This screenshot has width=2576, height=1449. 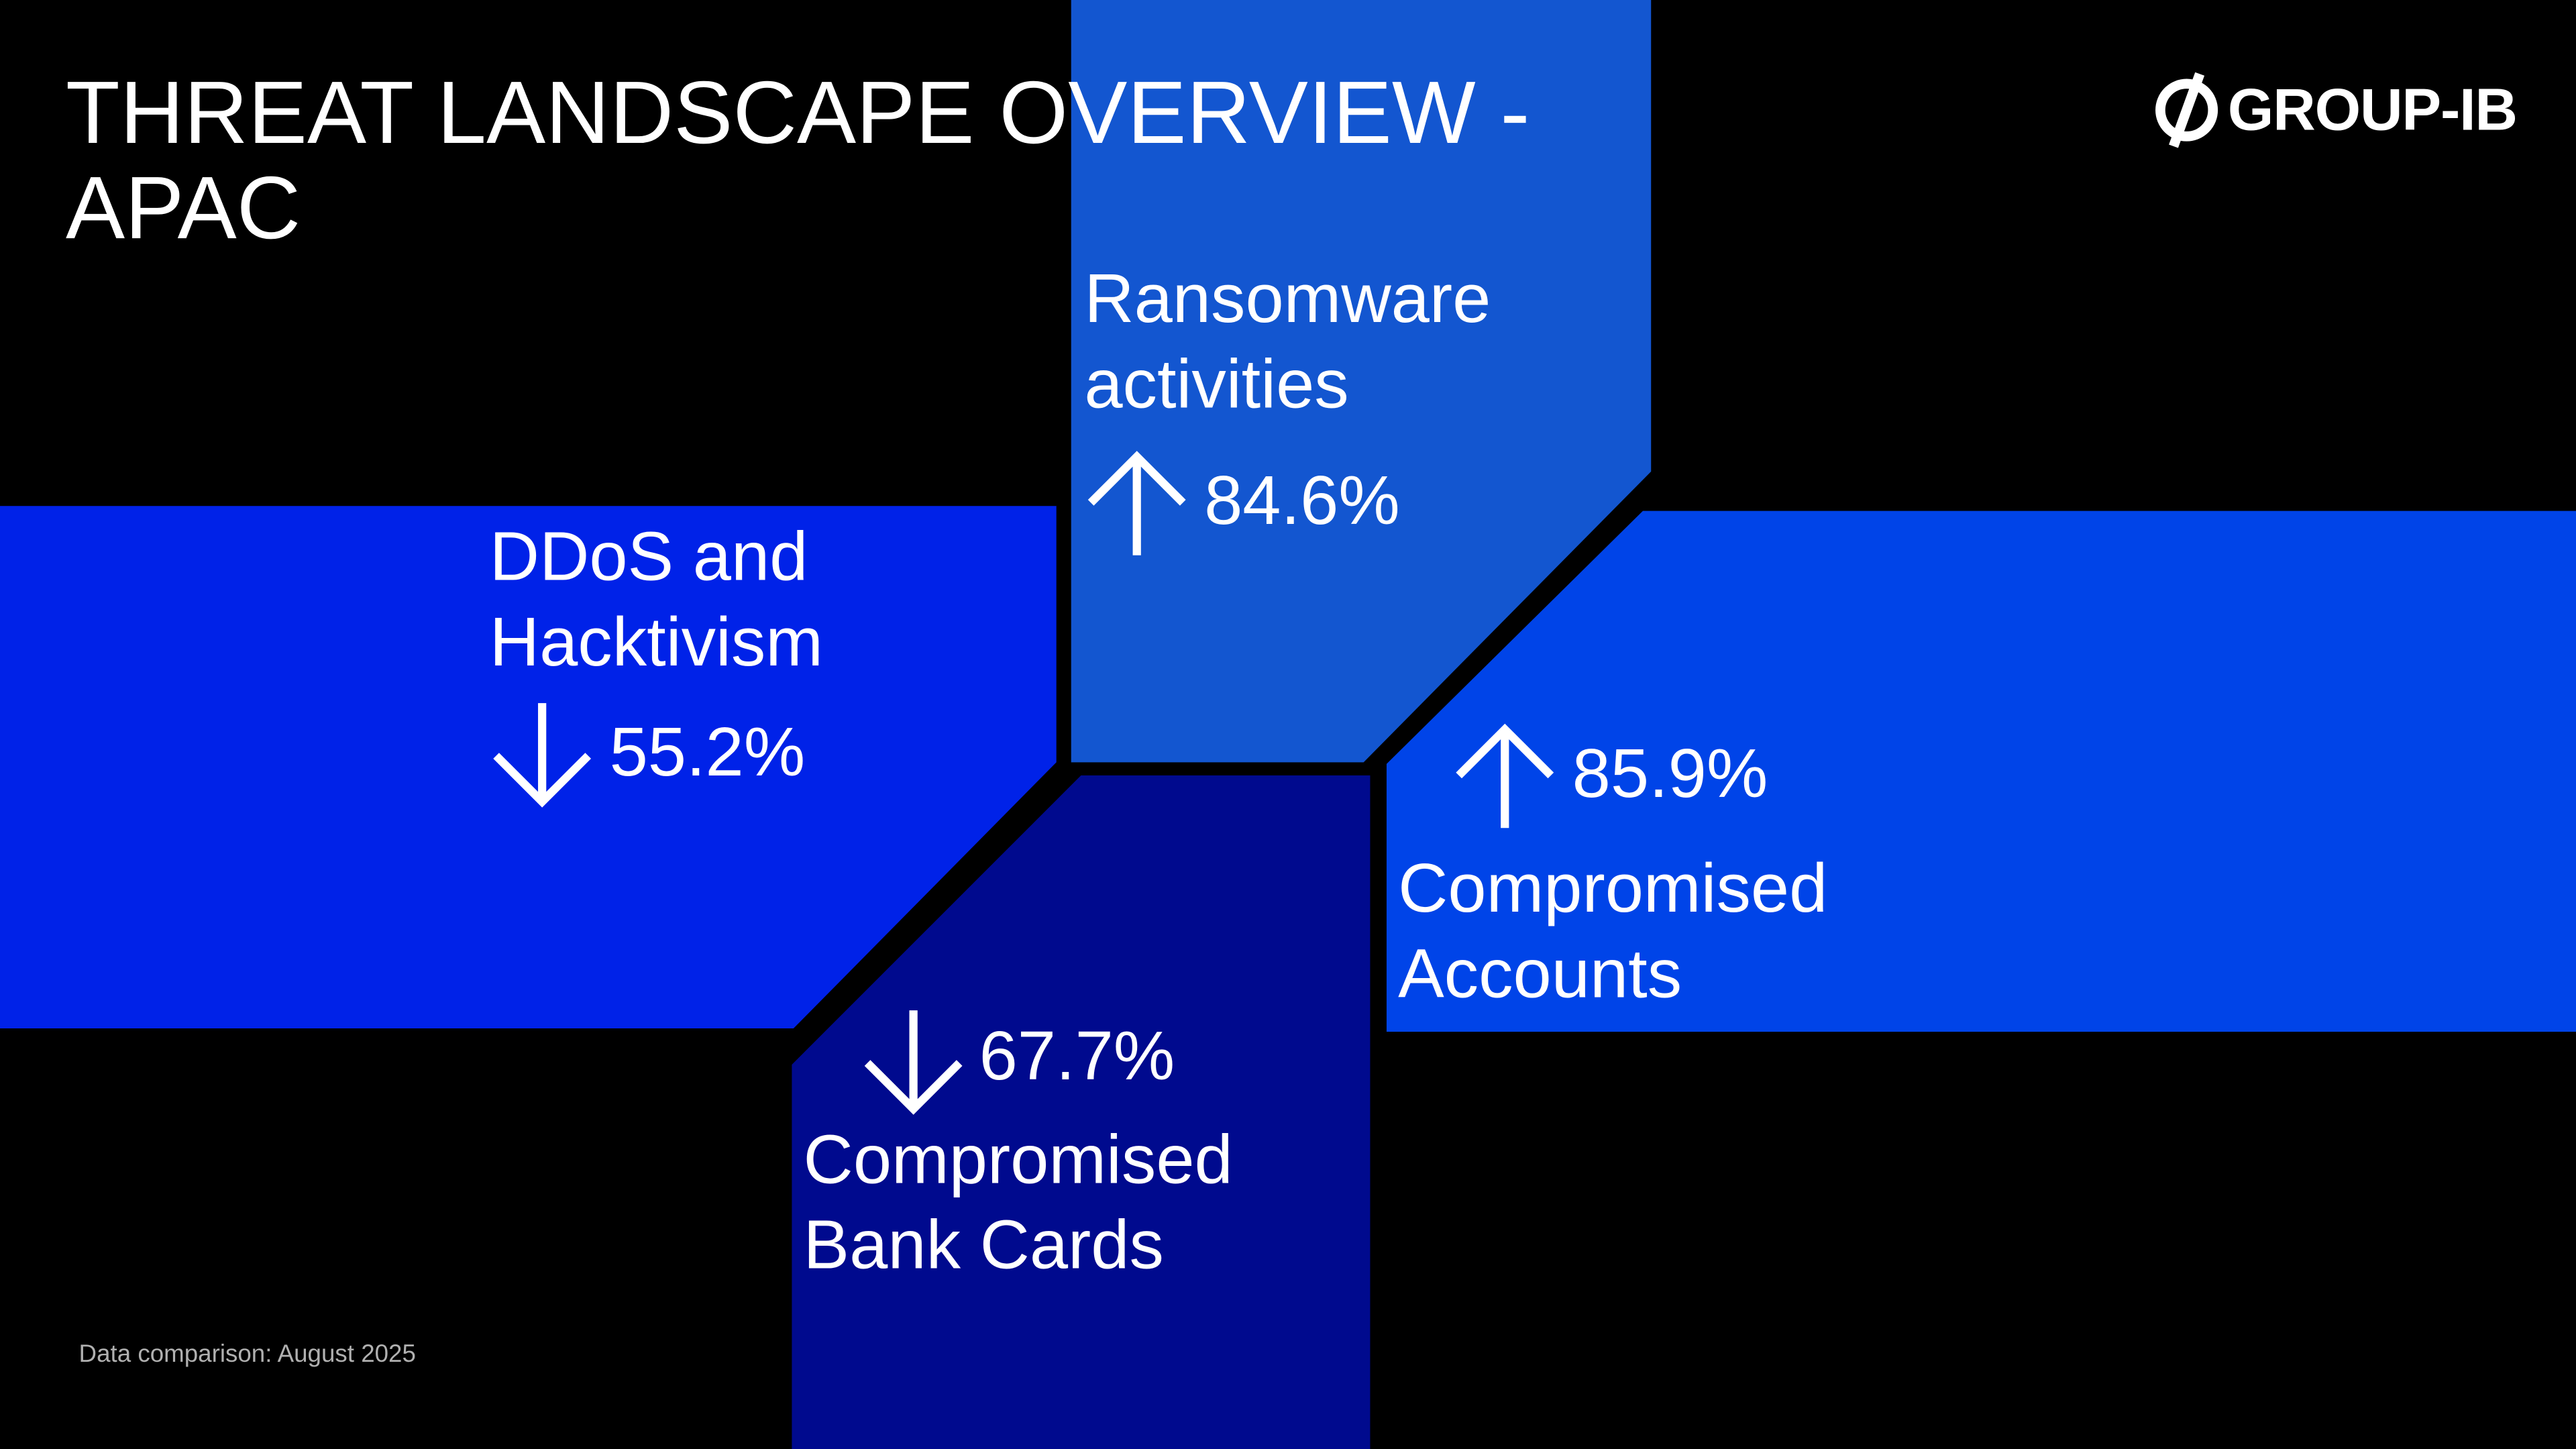 I want to click on logo: GROUP-IB, so click(x=2372, y=109).